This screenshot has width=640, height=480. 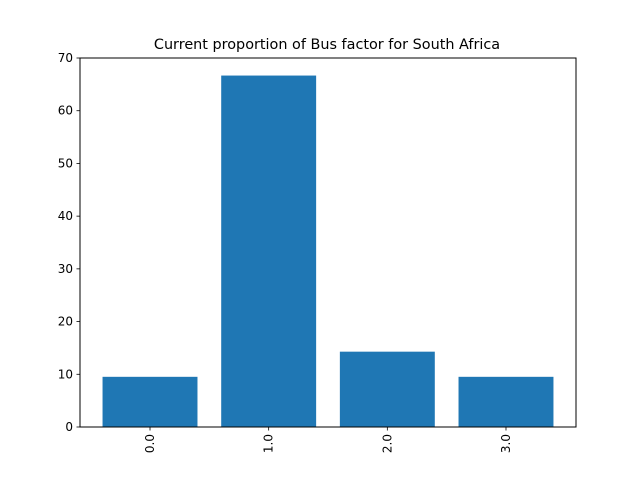 I want to click on y-tick-label: 40, so click(x=65, y=216).